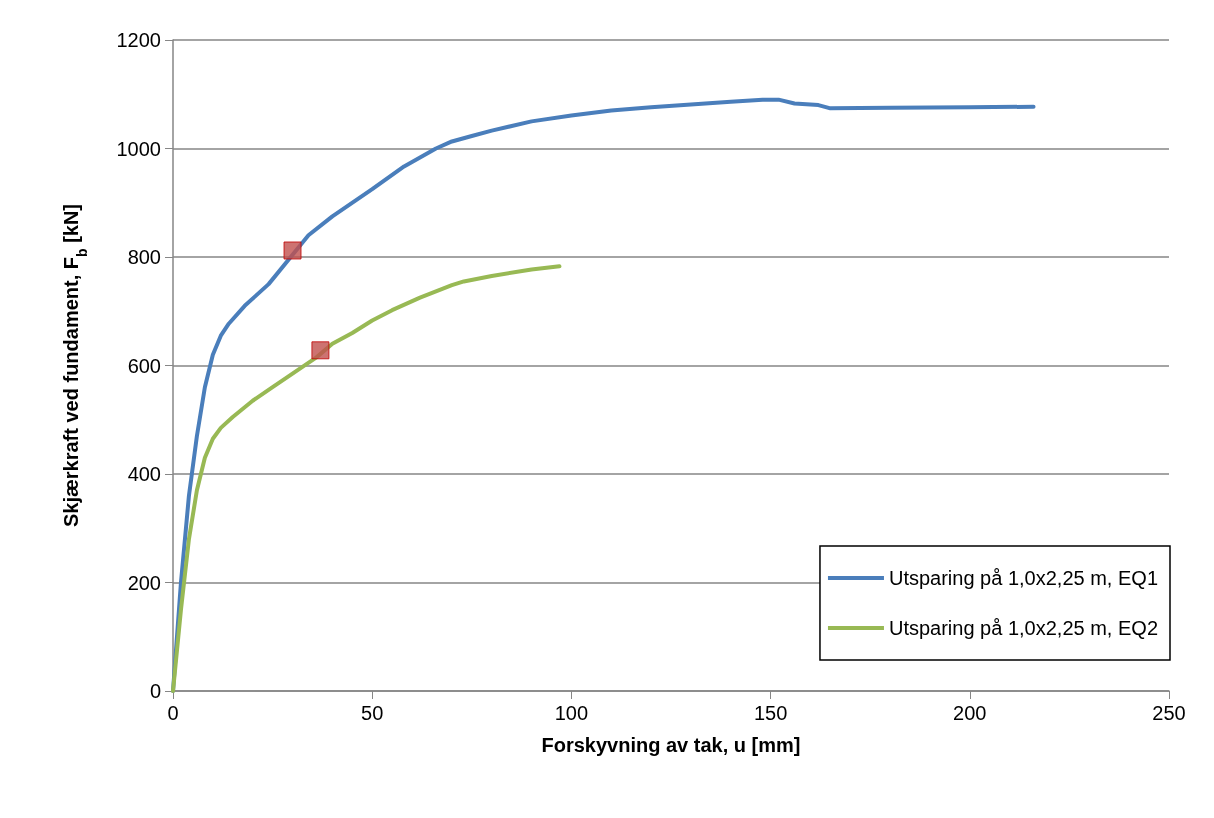 Image resolution: width=1214 pixels, height=818 pixels. I want to click on x-tick-label: 250, so click(1169, 713).